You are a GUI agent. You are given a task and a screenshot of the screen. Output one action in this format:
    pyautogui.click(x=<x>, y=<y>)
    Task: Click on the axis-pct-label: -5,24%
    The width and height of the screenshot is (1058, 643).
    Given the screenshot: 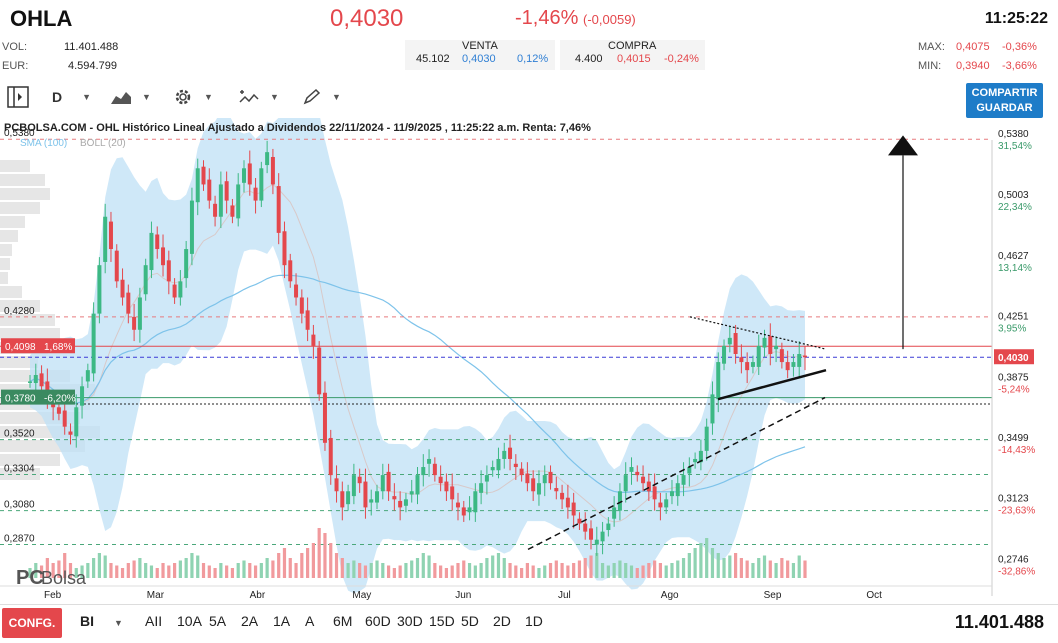 What is the action you would take?
    pyautogui.click(x=1014, y=389)
    